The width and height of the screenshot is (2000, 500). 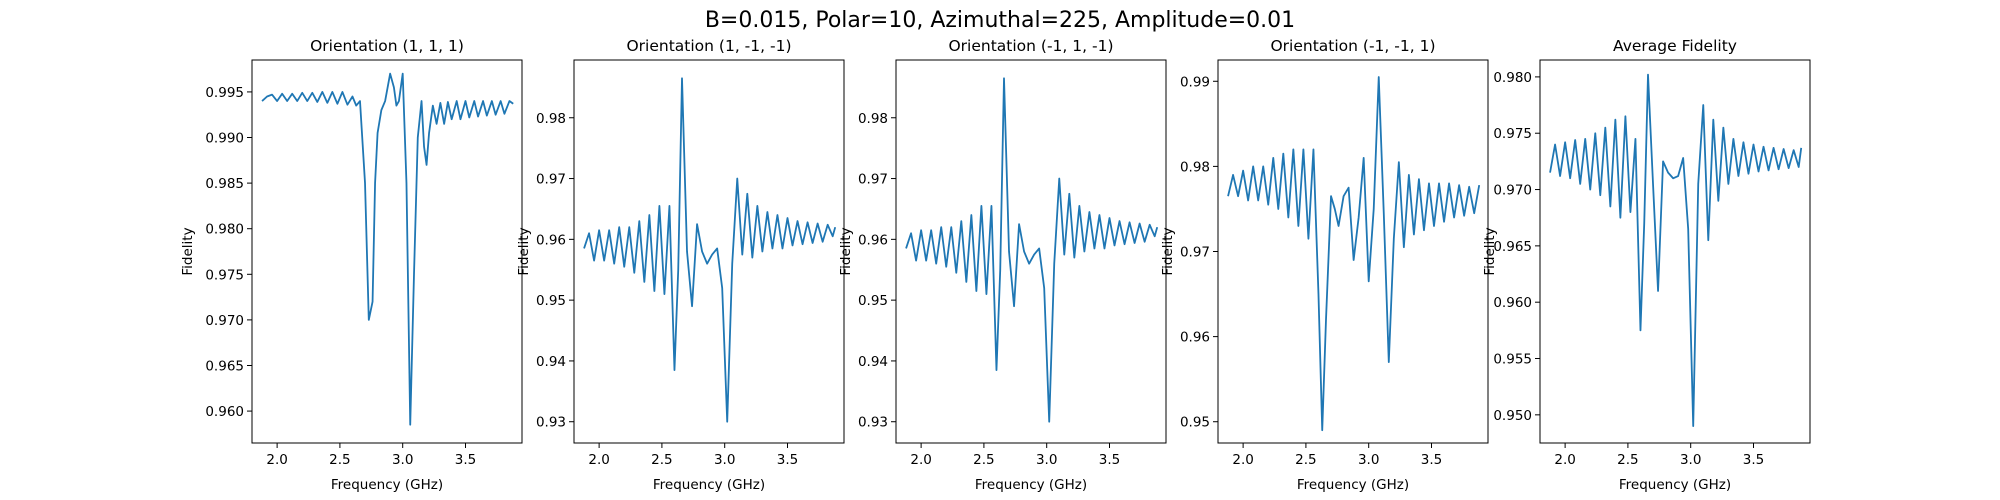 I want to click on subplot-title: Orientation (-1, 1, -1), so click(x=1030, y=46).